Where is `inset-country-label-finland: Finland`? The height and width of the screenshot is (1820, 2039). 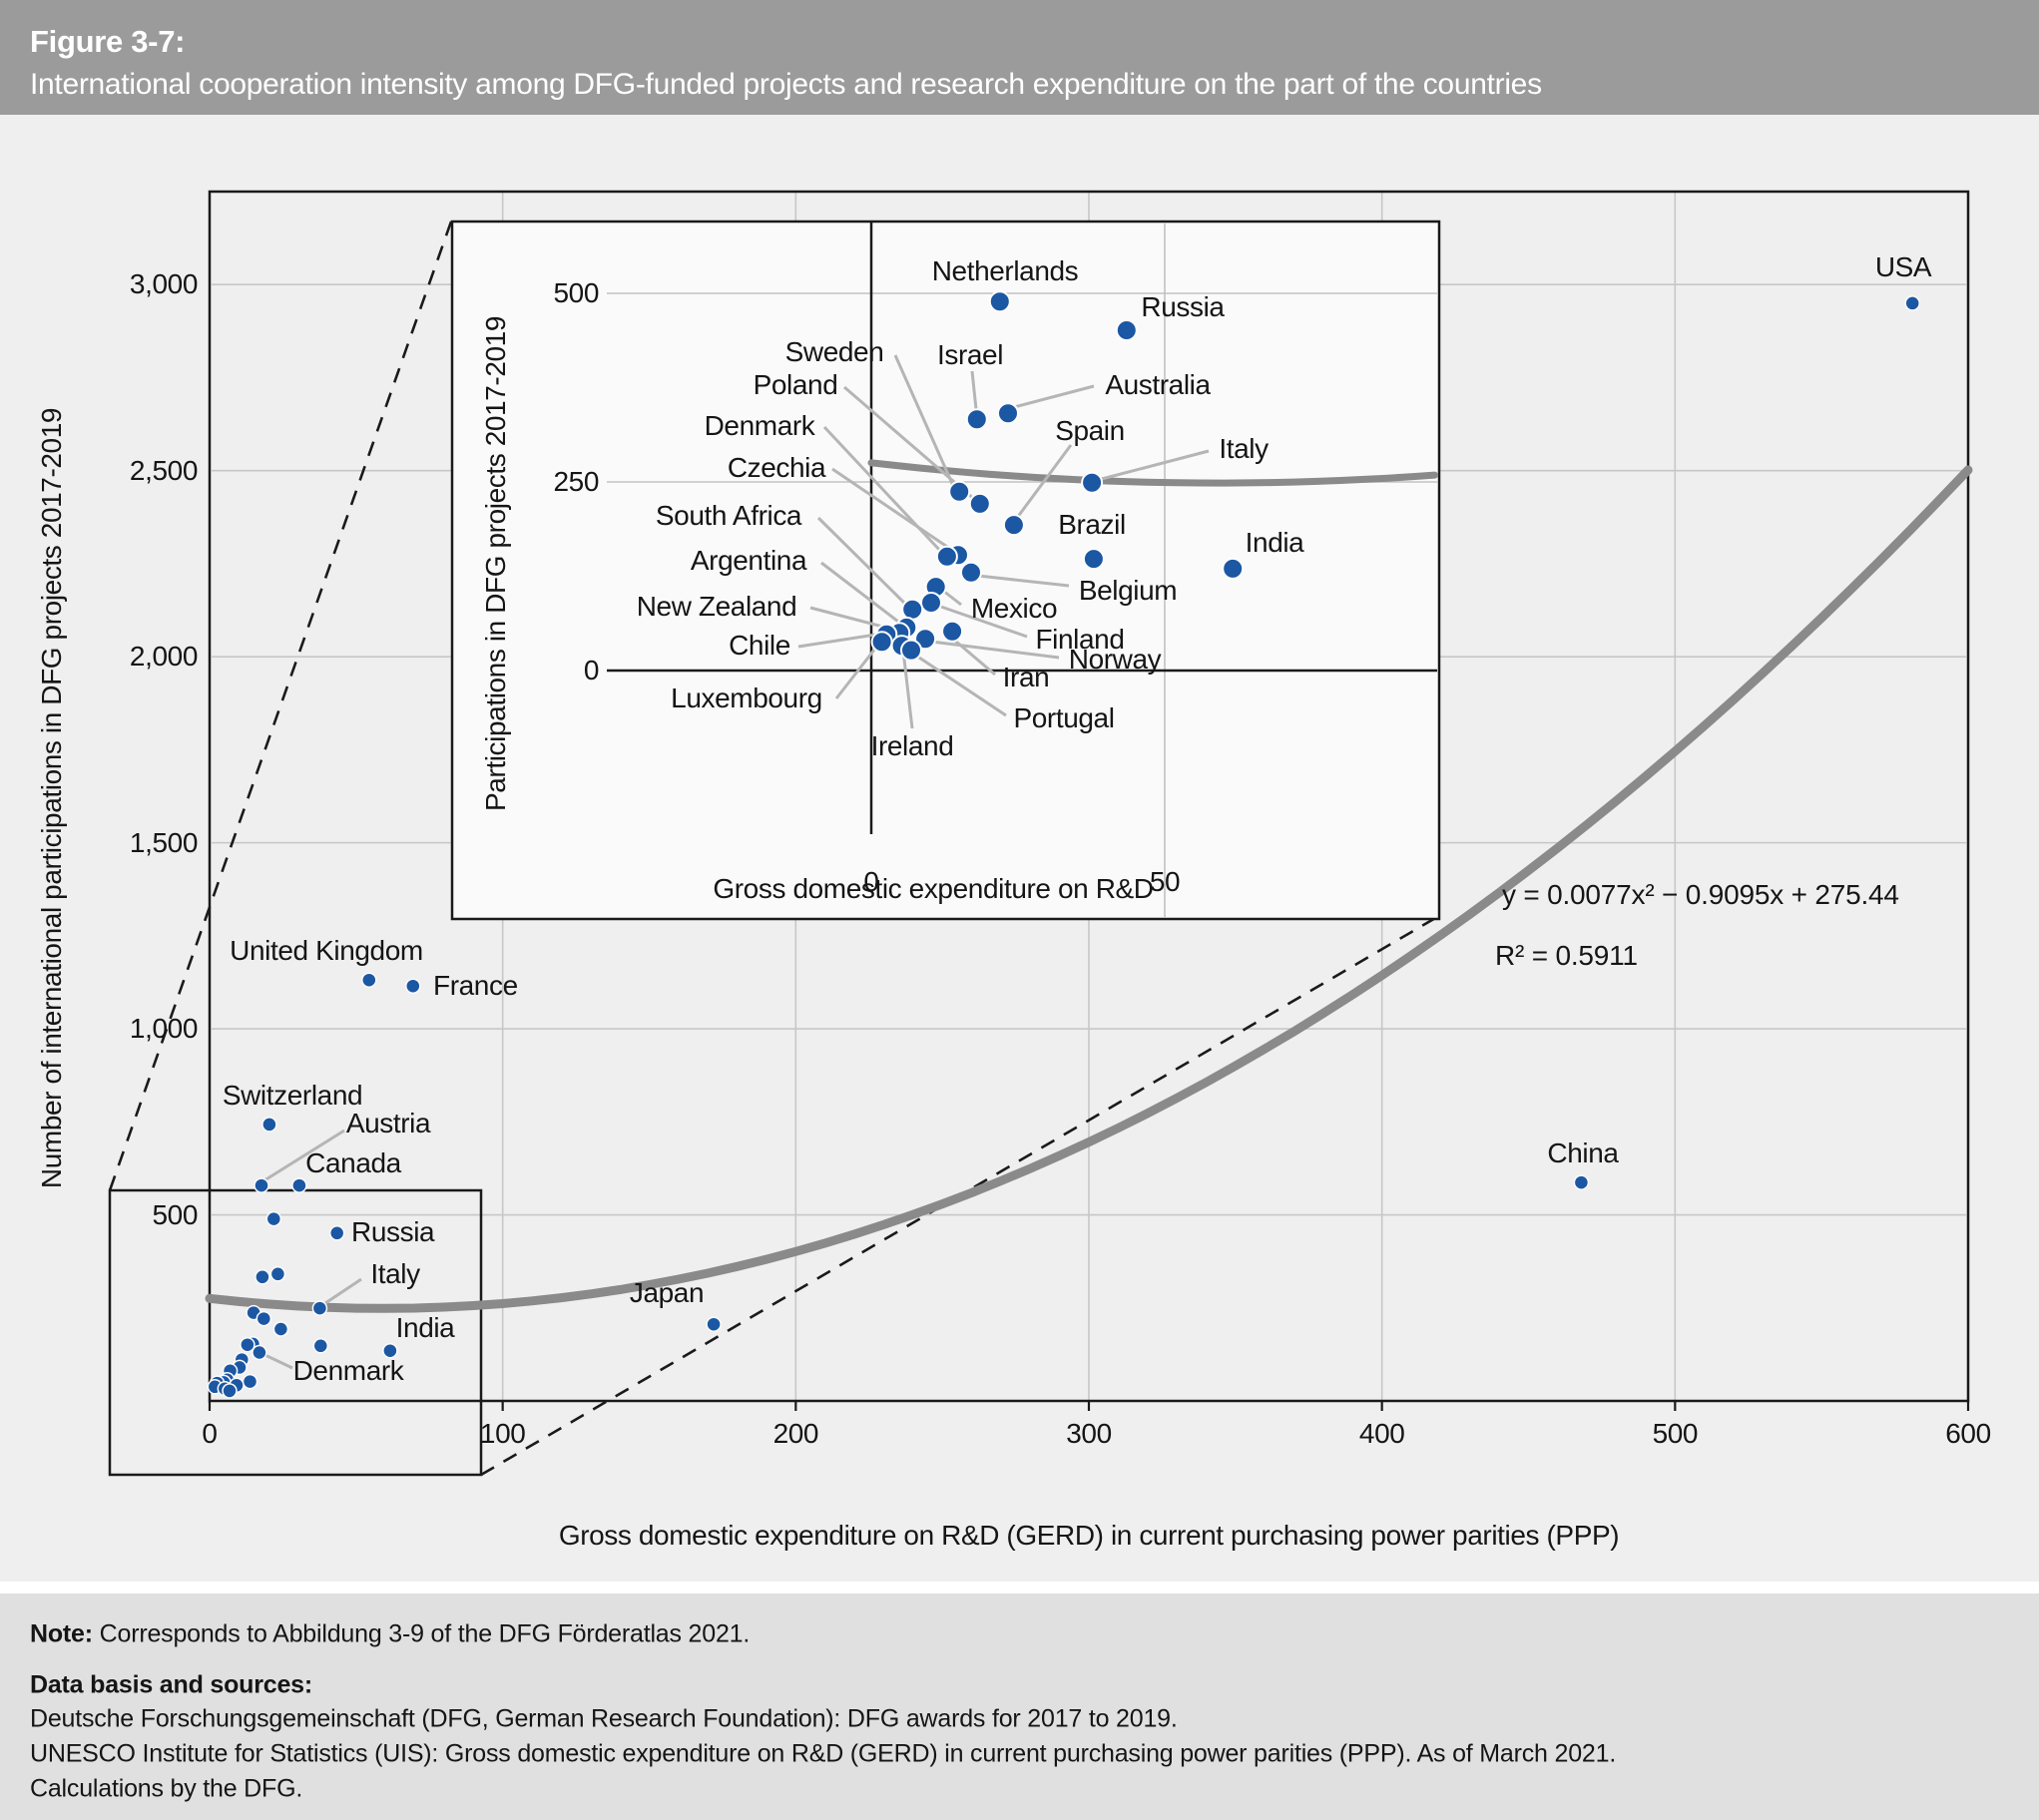
inset-country-label-finland: Finland is located at coordinates (1080, 639).